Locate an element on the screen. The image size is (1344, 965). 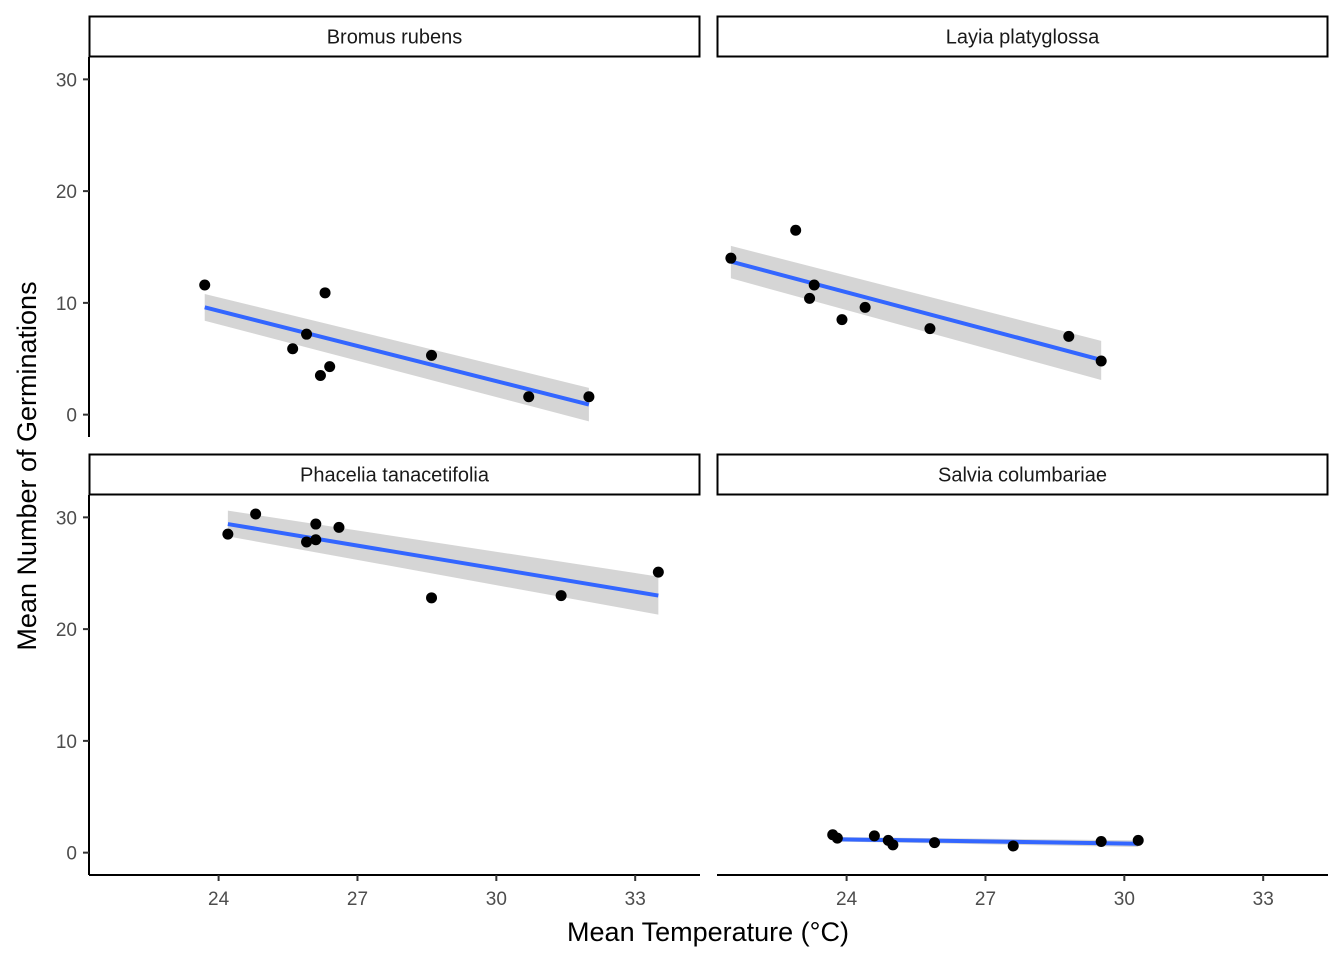
facet-title: Salvia columbariae is located at coordinates (1022, 476).